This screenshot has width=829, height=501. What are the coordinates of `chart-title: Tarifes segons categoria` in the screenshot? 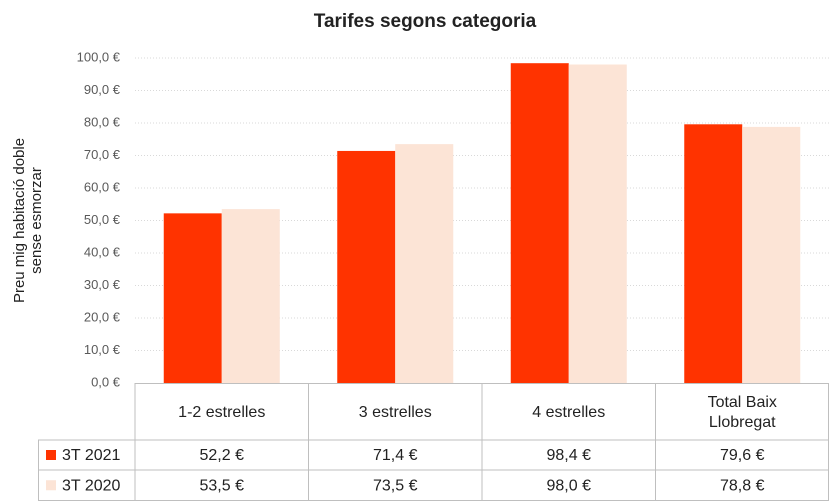 It's located at (425, 21).